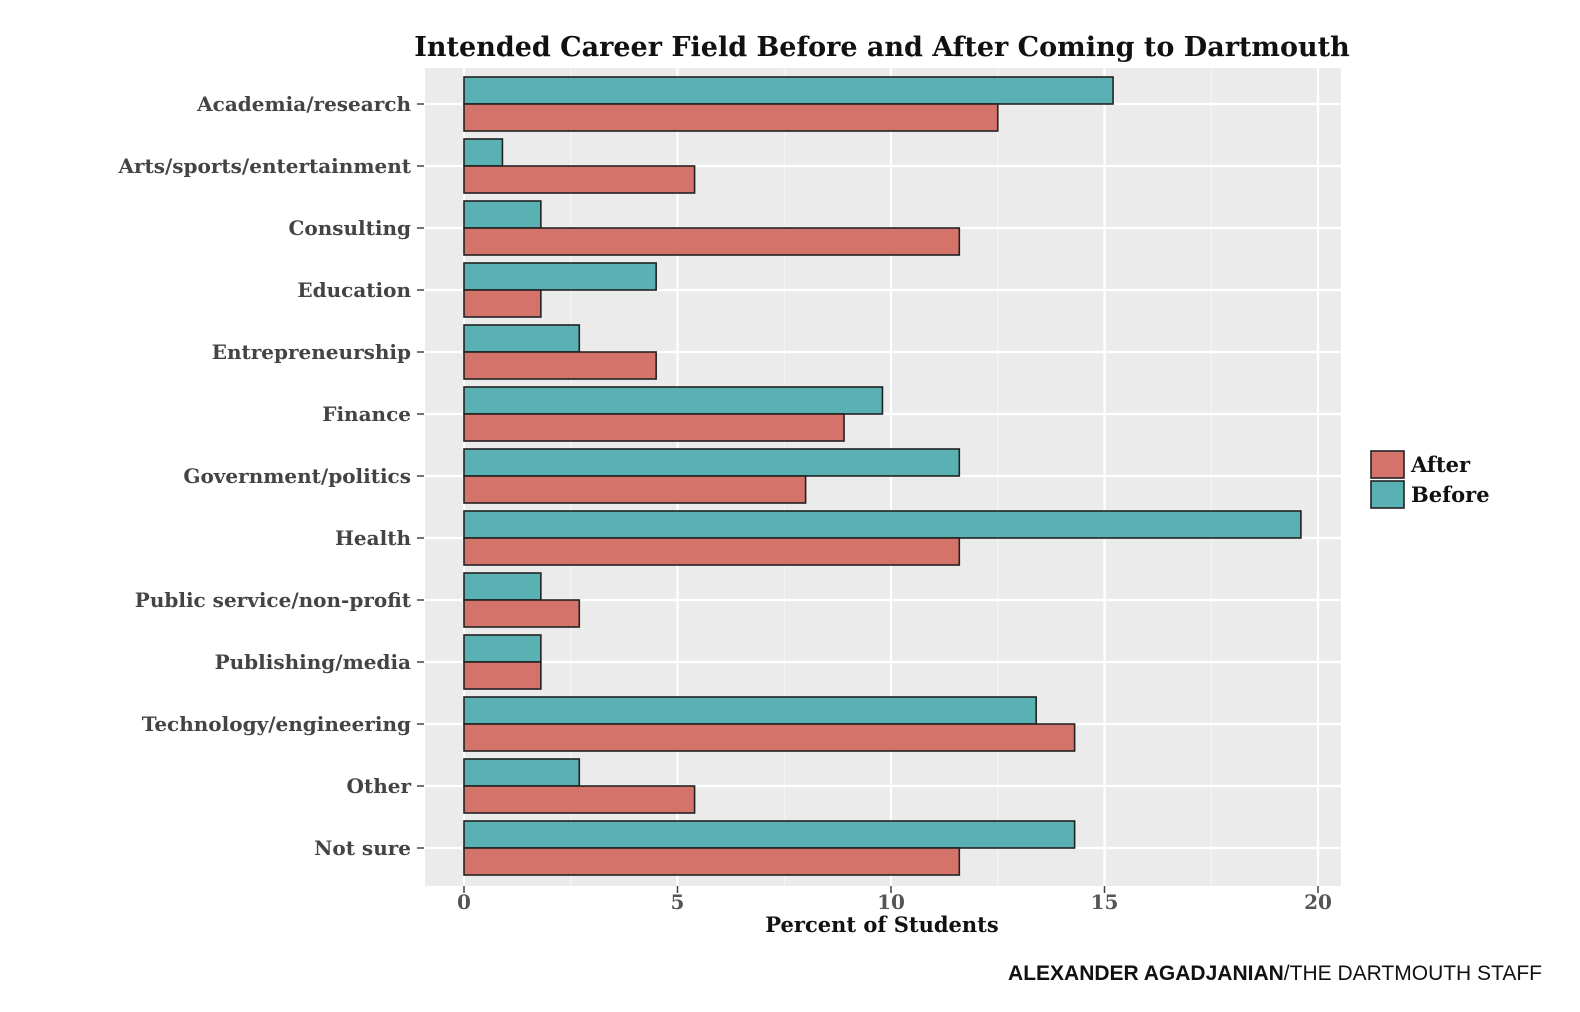 The image size is (1580, 1012). Describe the element at coordinates (678, 902) in the screenshot. I see `x-tick-label: 5` at that location.